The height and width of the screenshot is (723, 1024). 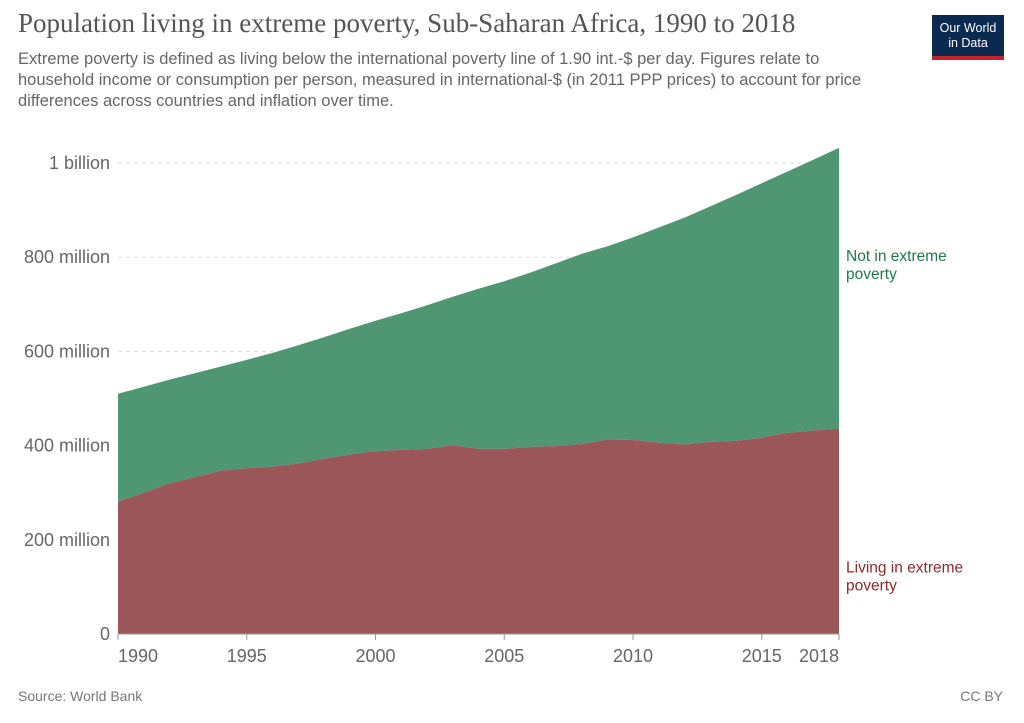 What do you see at coordinates (67, 540) in the screenshot?
I see `y-tick-label: 200 million` at bounding box center [67, 540].